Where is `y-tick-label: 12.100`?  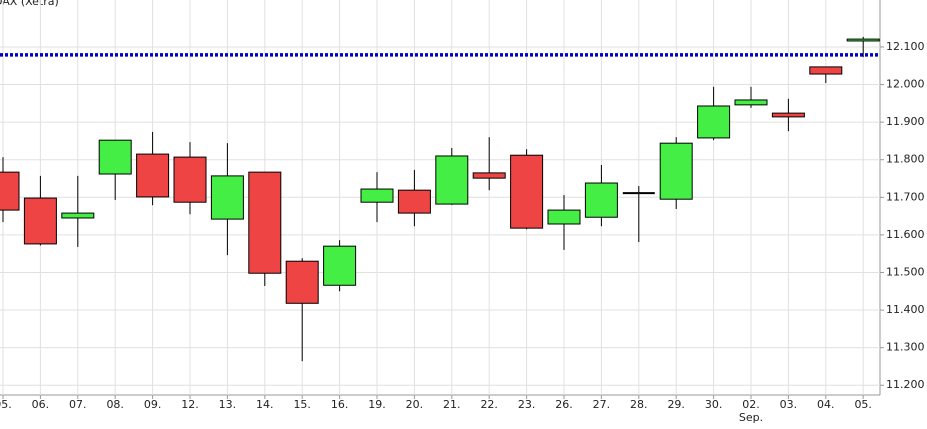 y-tick-label: 12.100 is located at coordinates (905, 46).